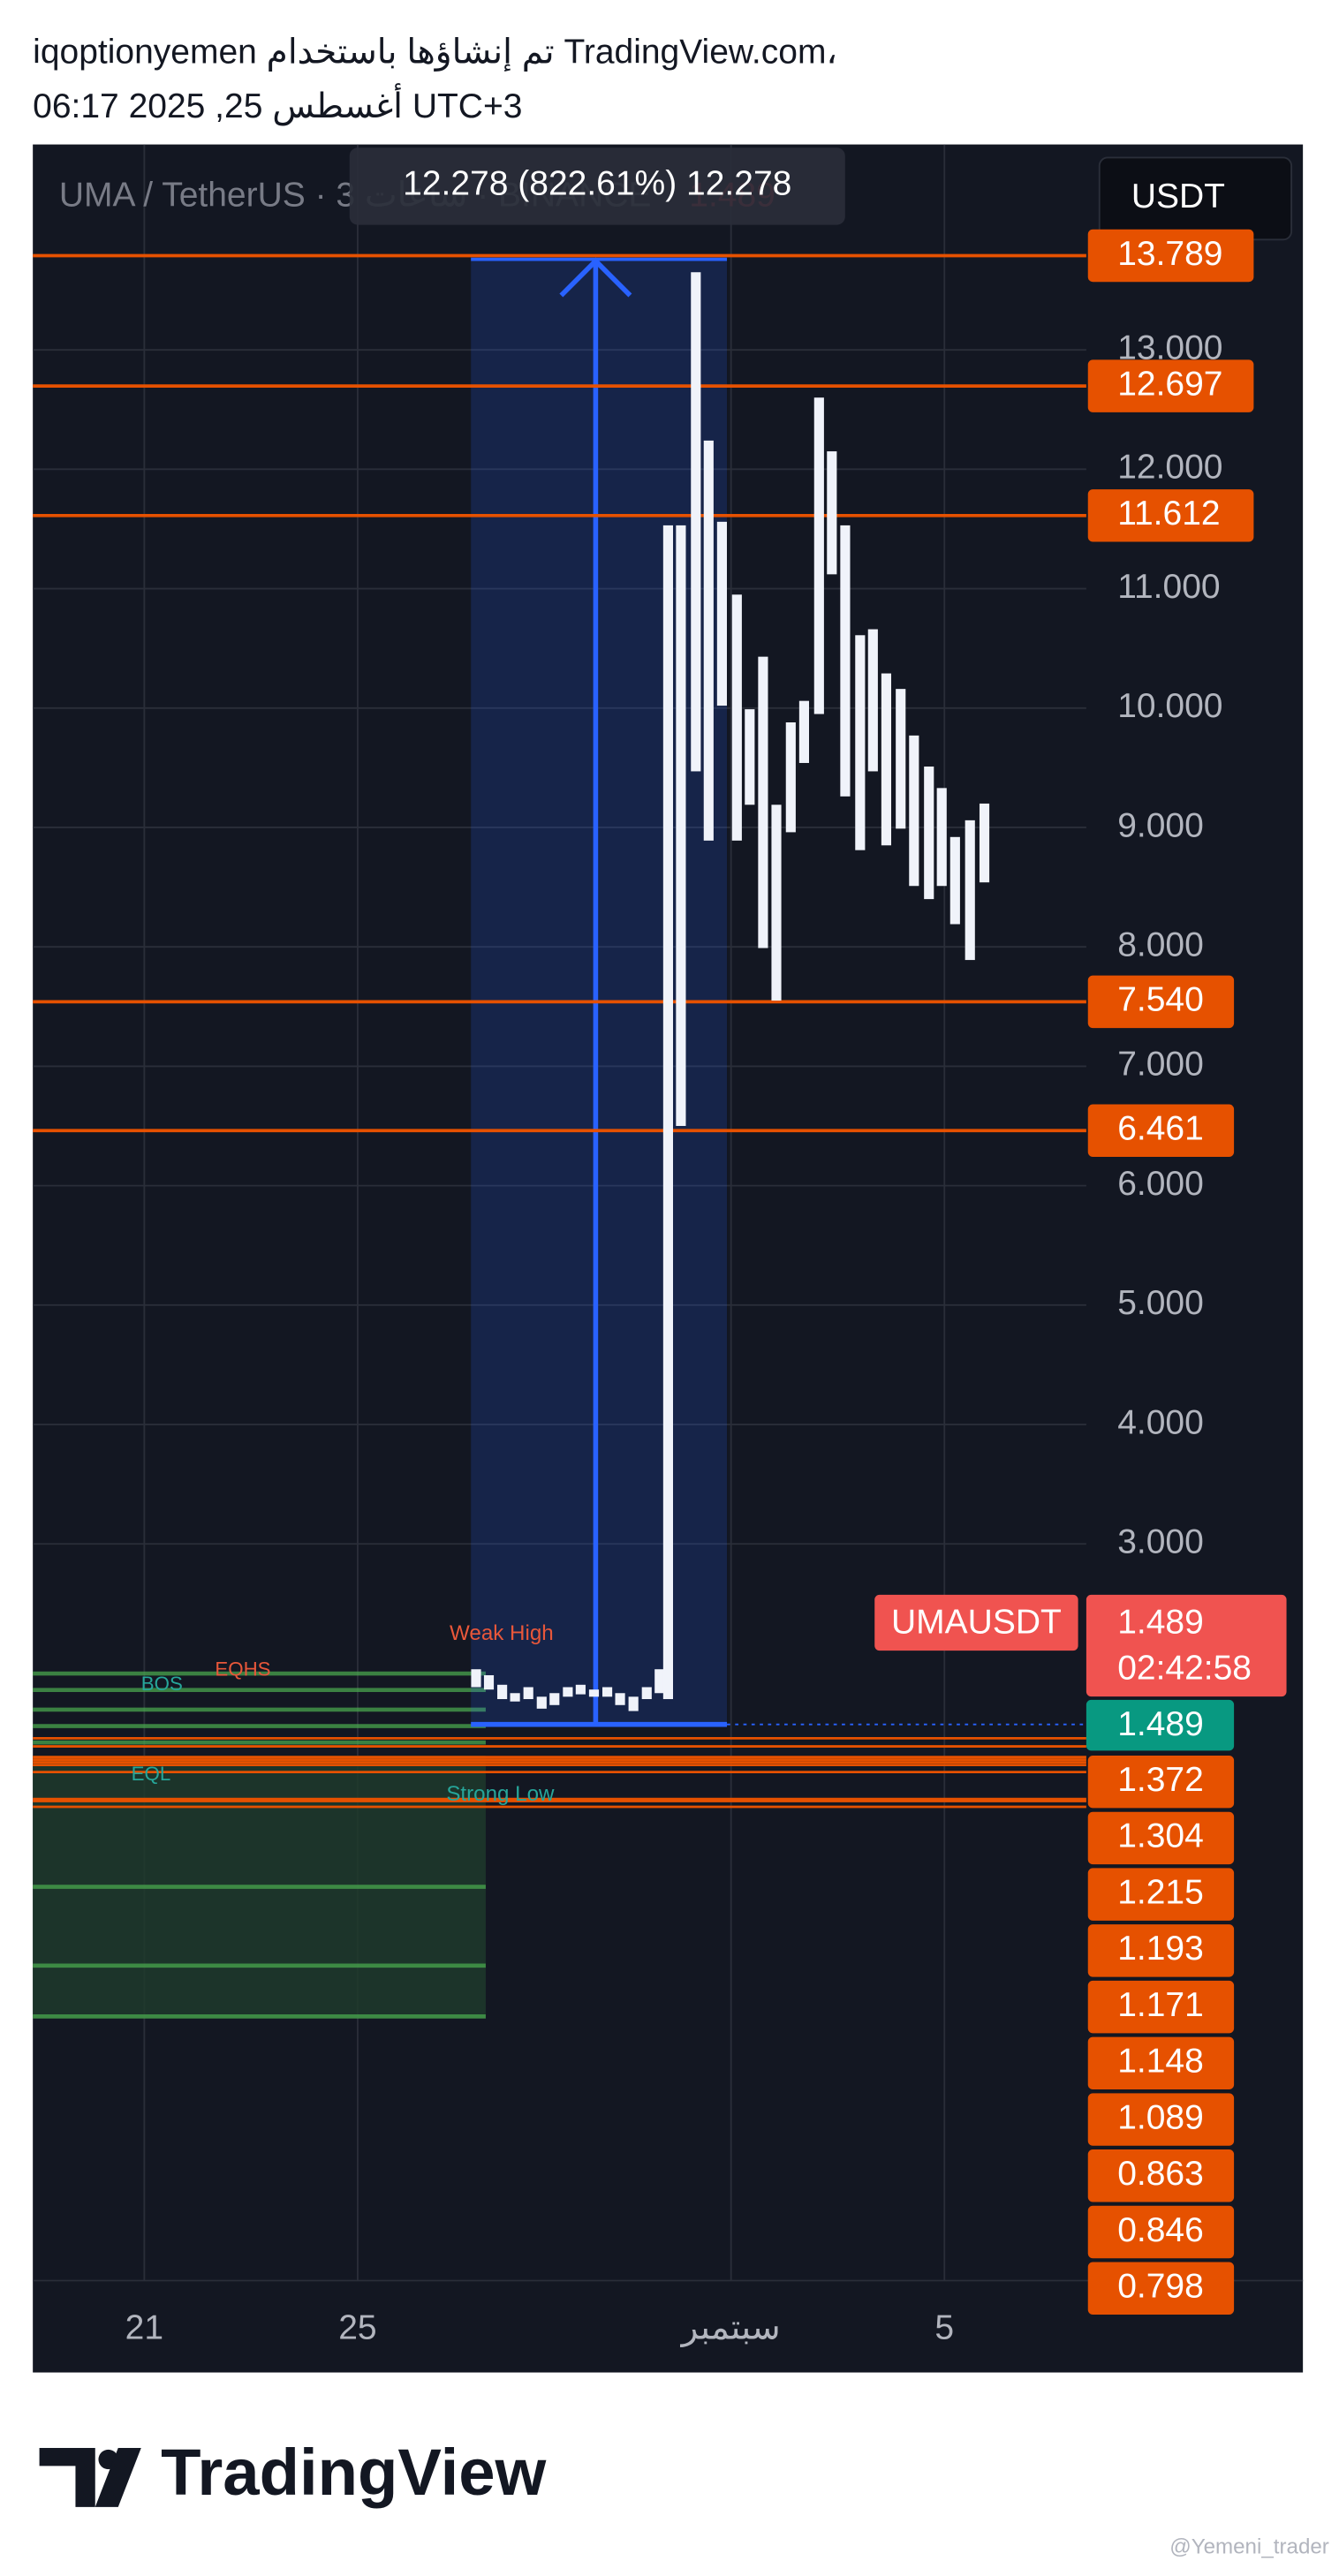  I want to click on y-tick-label: 3.000, so click(1161, 1542).